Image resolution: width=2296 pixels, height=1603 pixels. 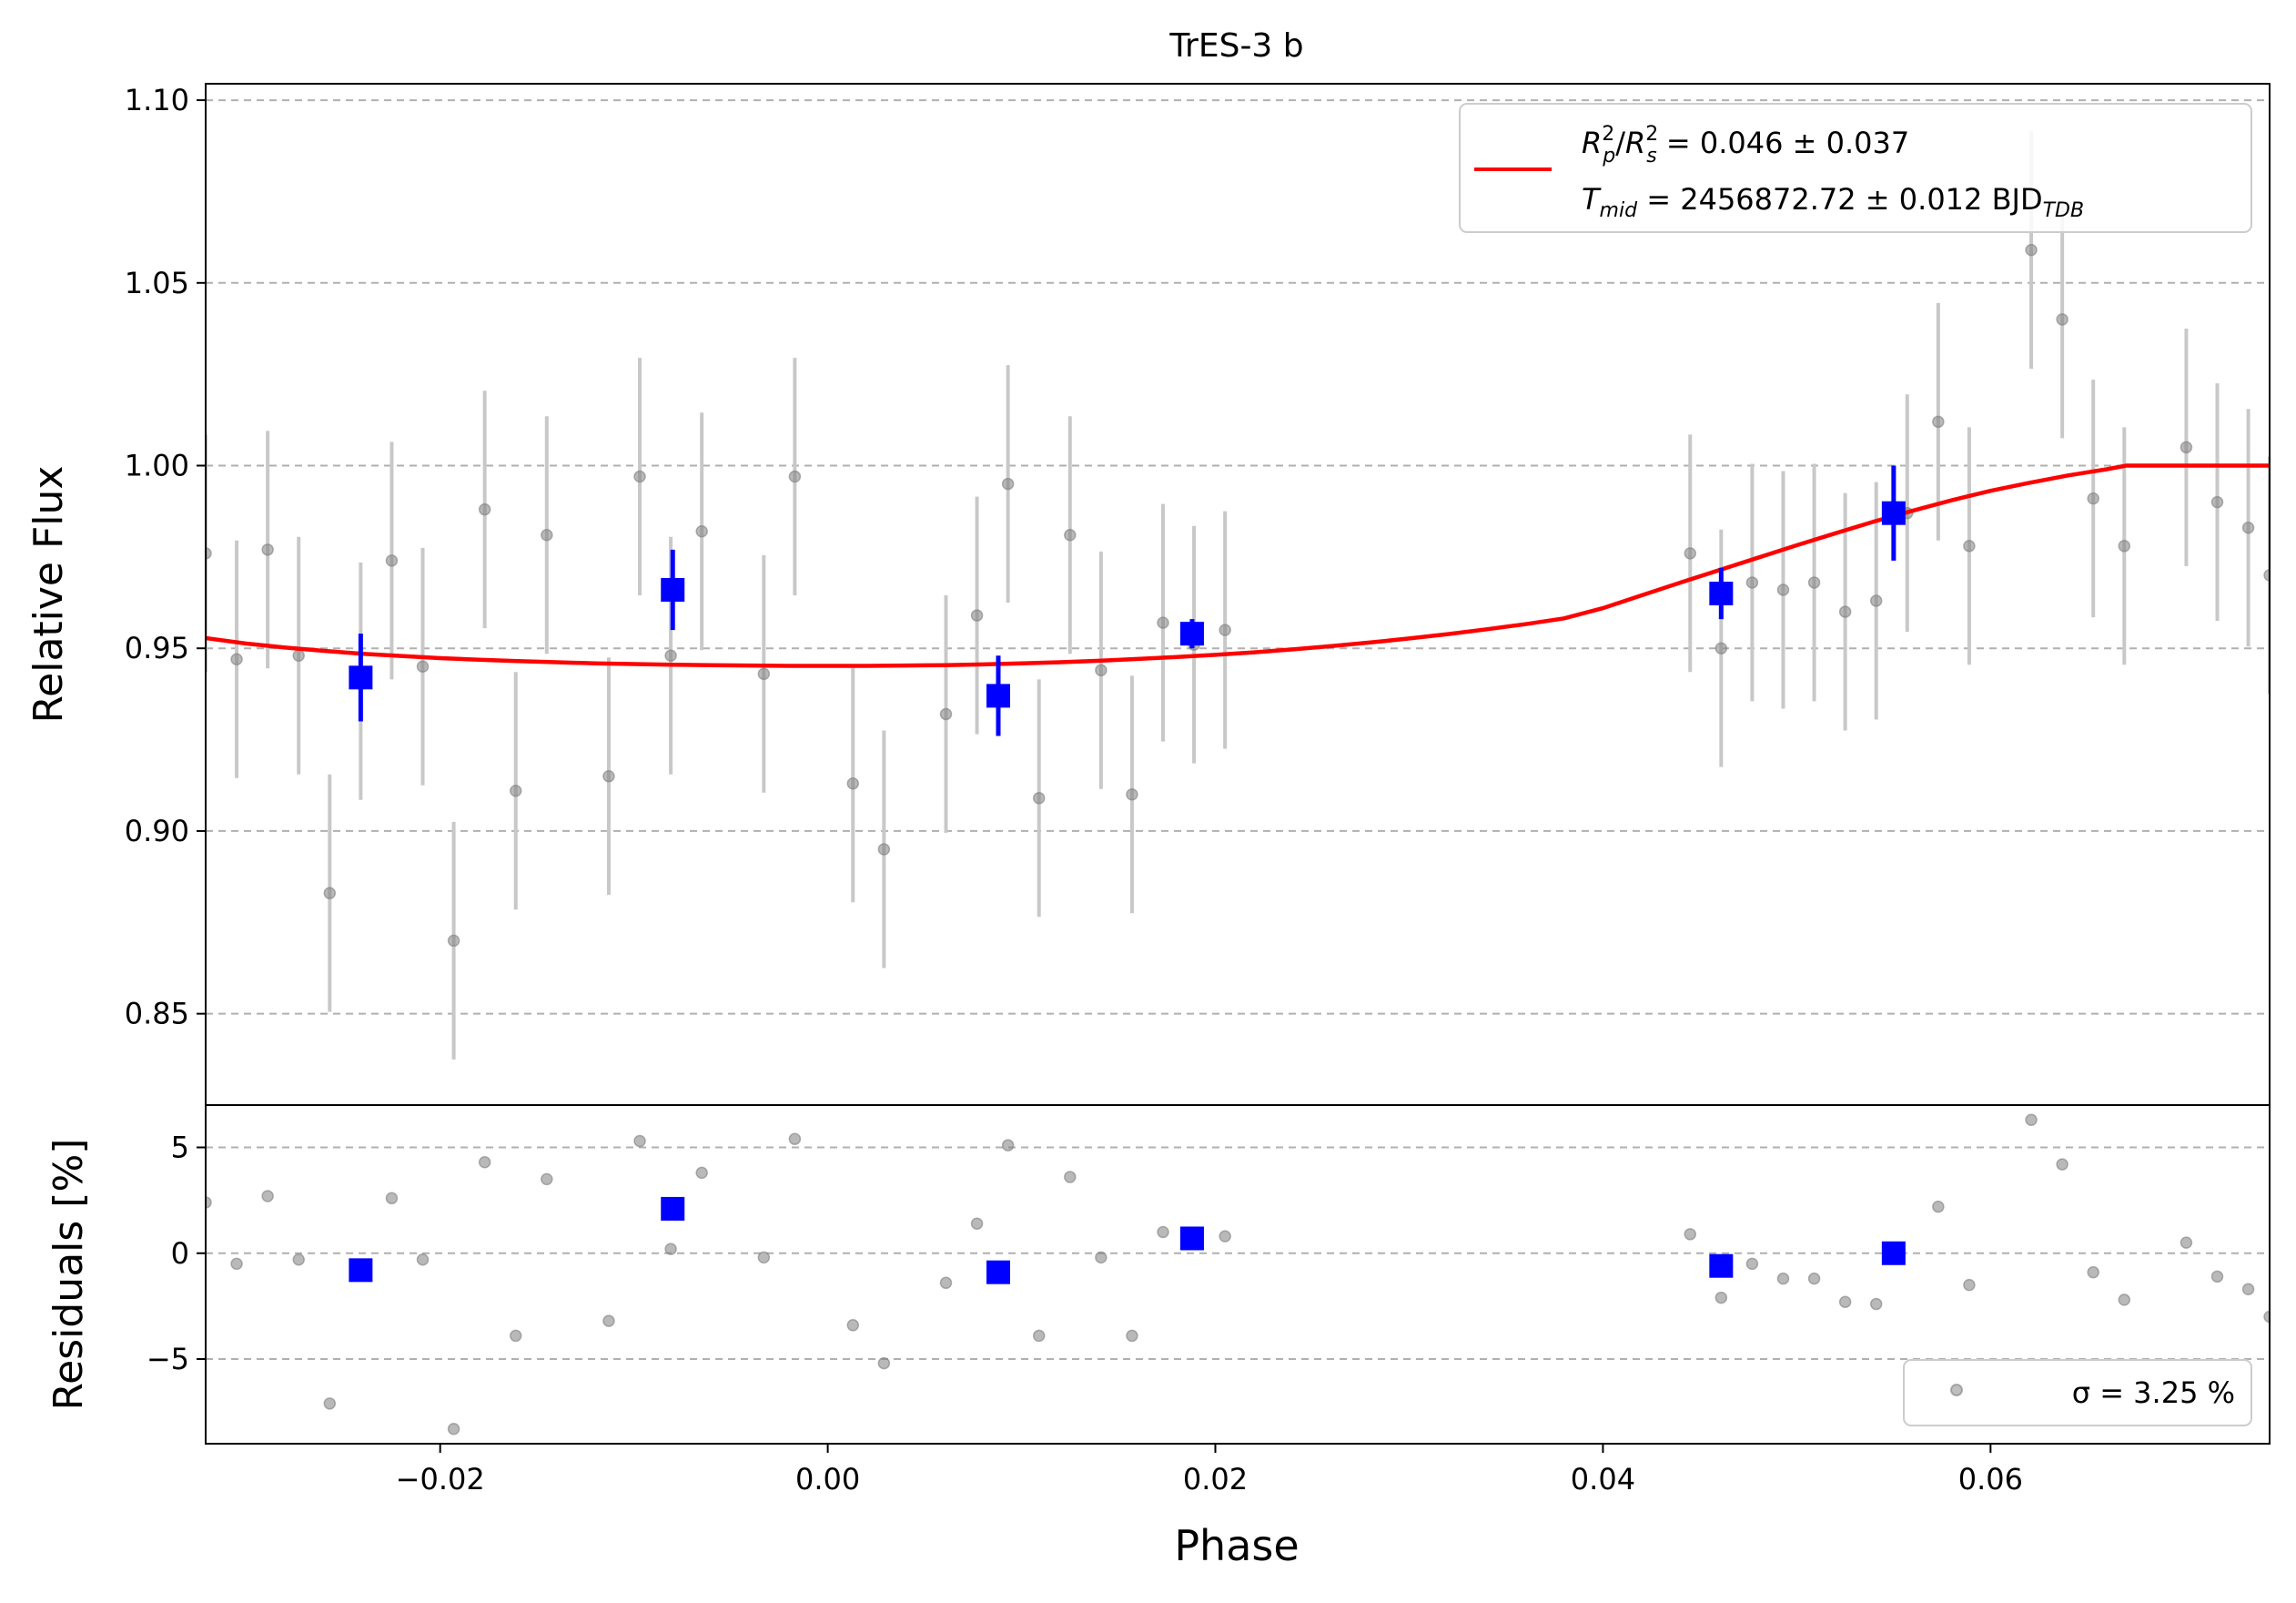 I want to click on flux-y-tick-label: 0.85, so click(x=157, y=1014).